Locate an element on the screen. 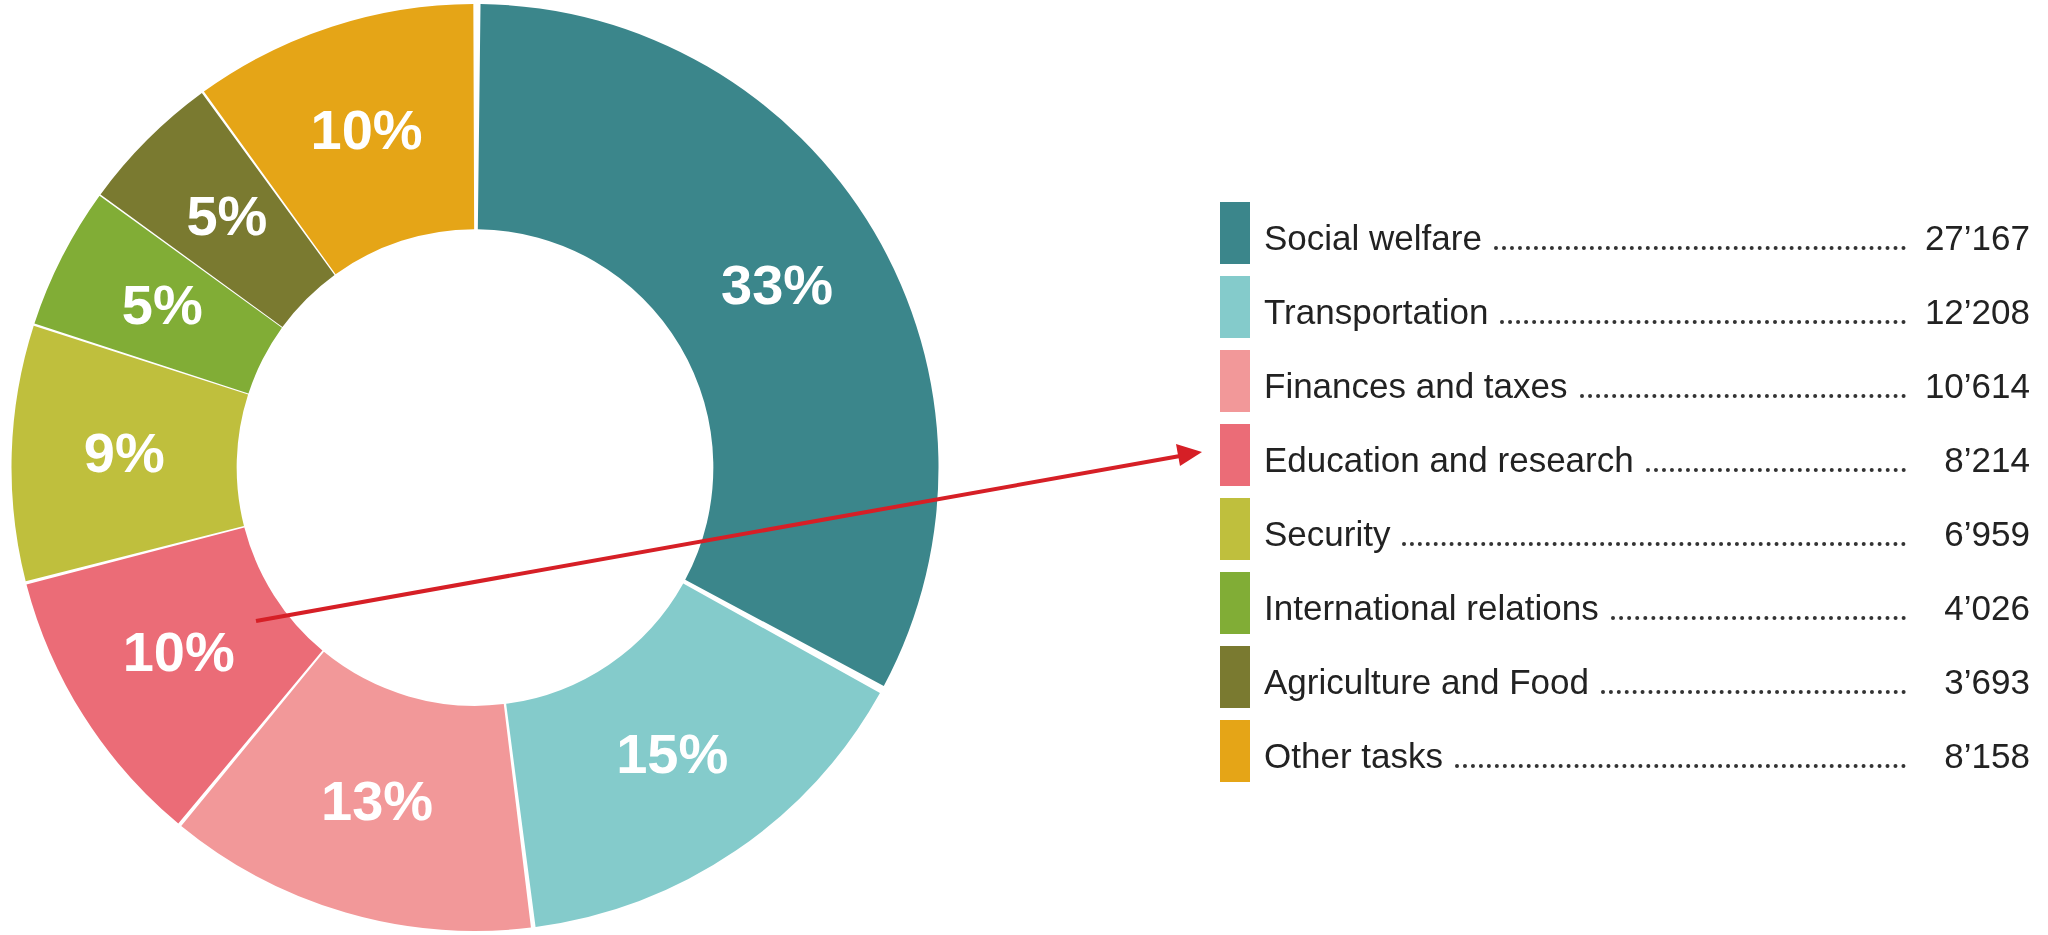 The width and height of the screenshot is (2048, 935). text: 8’158 is located at coordinates (1986, 756).